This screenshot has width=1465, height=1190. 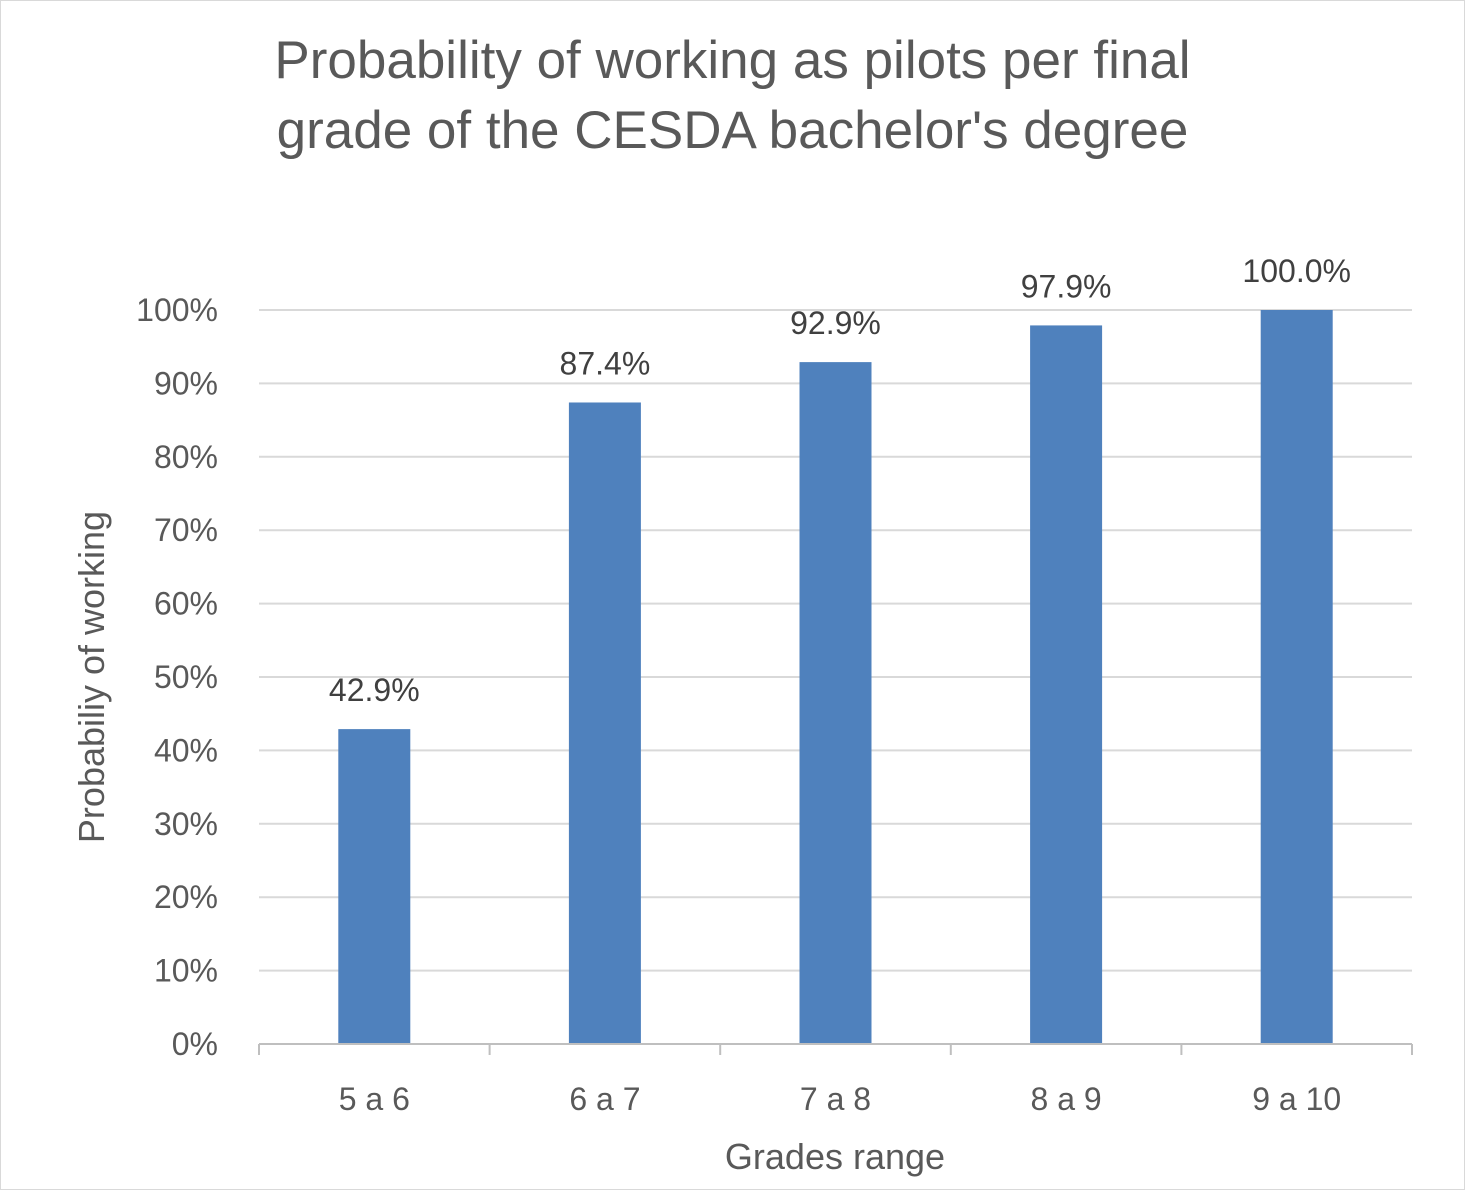 What do you see at coordinates (186, 530) in the screenshot?
I see `y-tick-label: 70%` at bounding box center [186, 530].